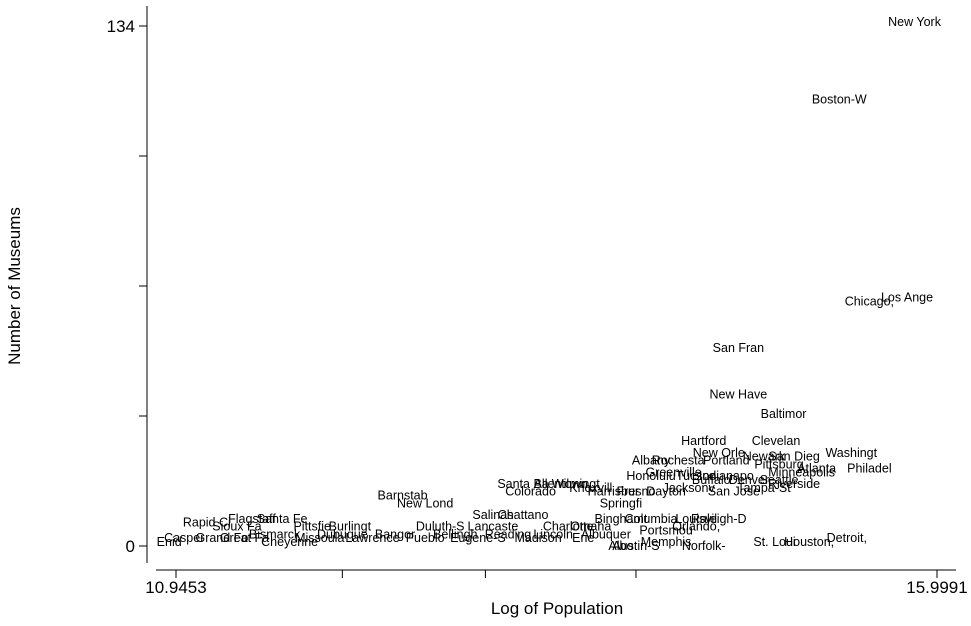 Image resolution: width=971 pixels, height=626 pixels. I want to click on data-point-label: Chattano, so click(523, 515).